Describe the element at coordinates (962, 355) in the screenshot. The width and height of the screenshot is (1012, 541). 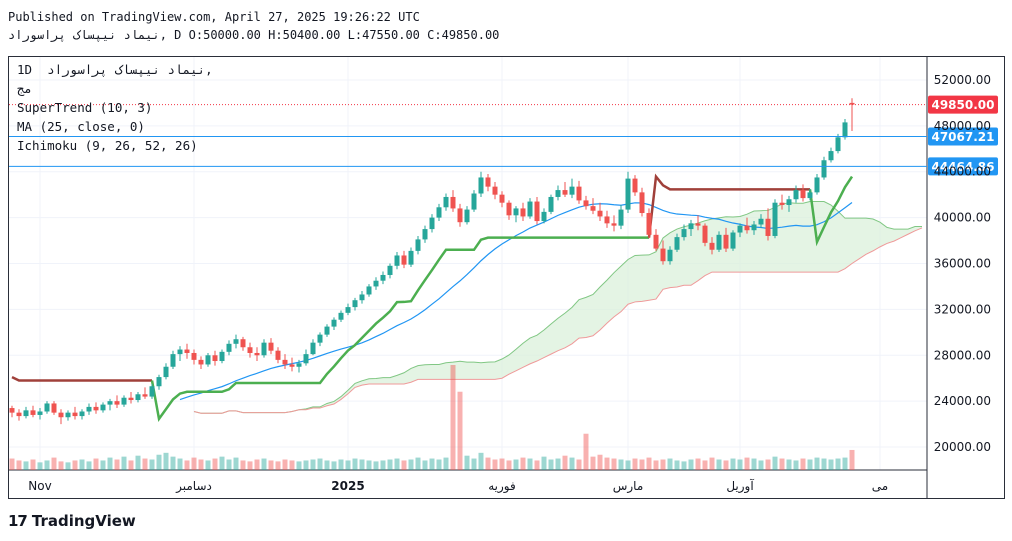
I see `y-tick-label: 28000.00` at that location.